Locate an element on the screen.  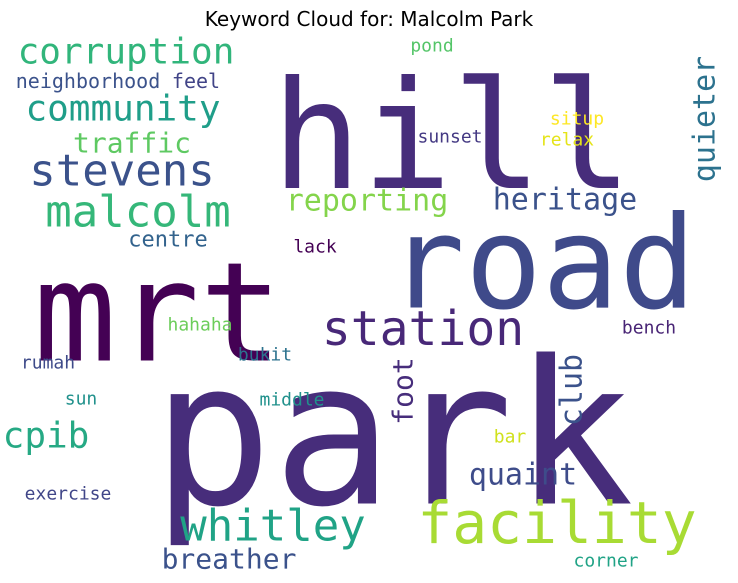
word-malcolm: malcolm is located at coordinates (137, 212).